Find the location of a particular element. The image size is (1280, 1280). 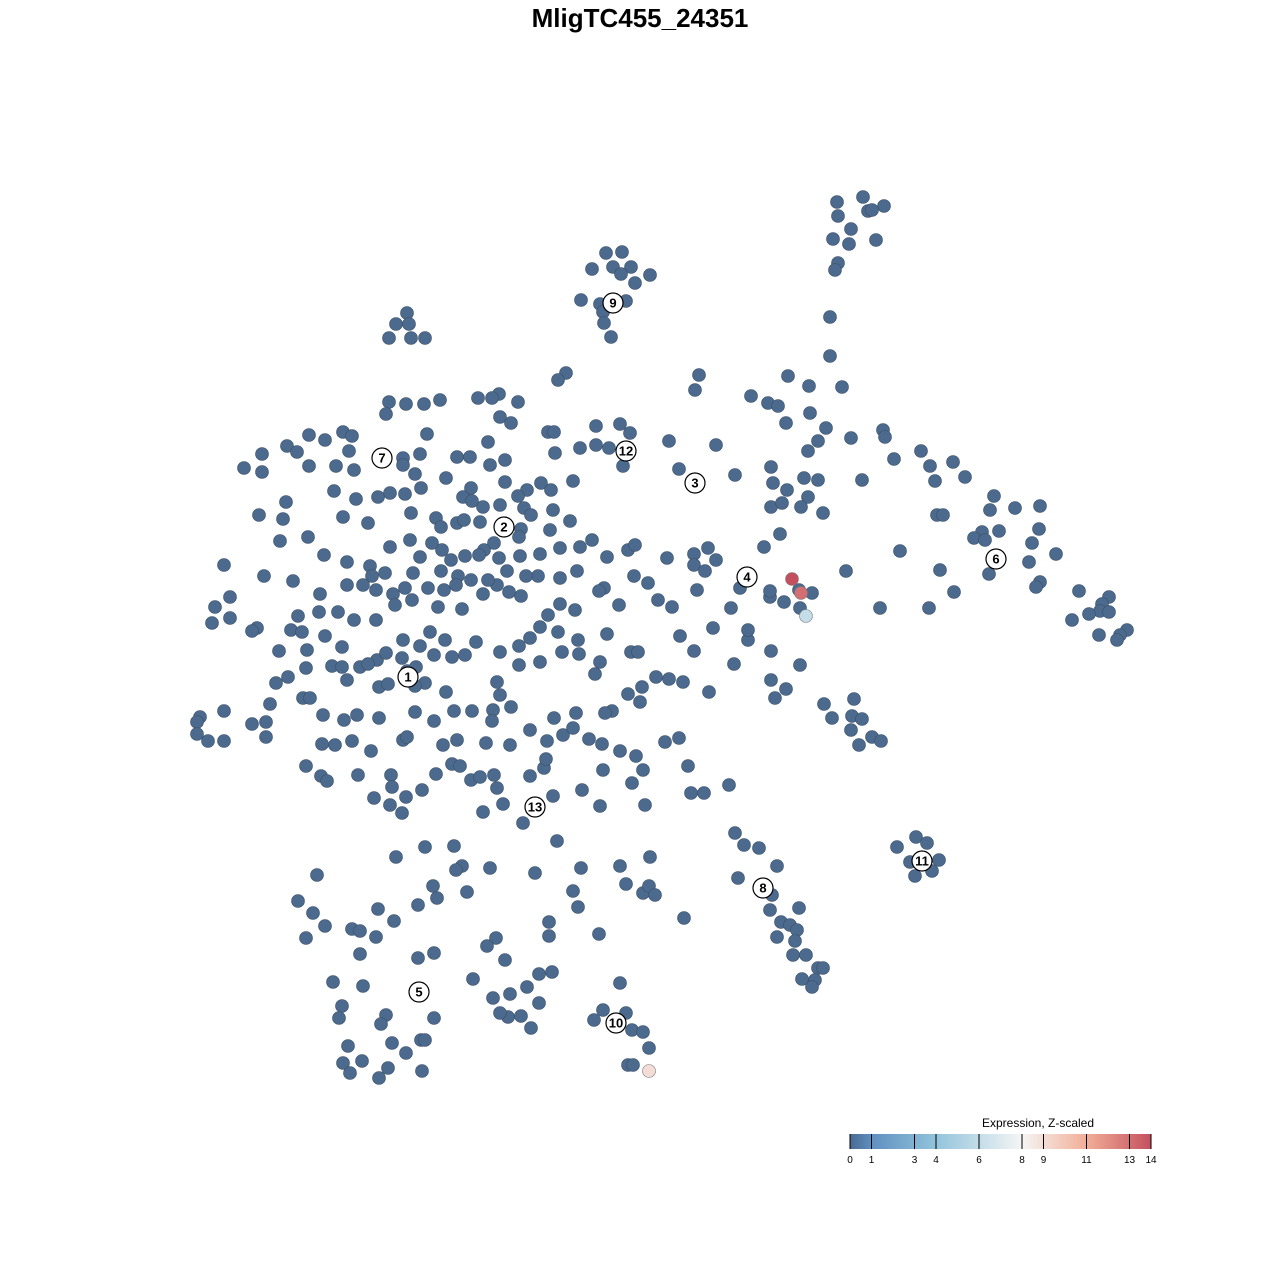

cluster-label-badge is located at coordinates (419, 992).